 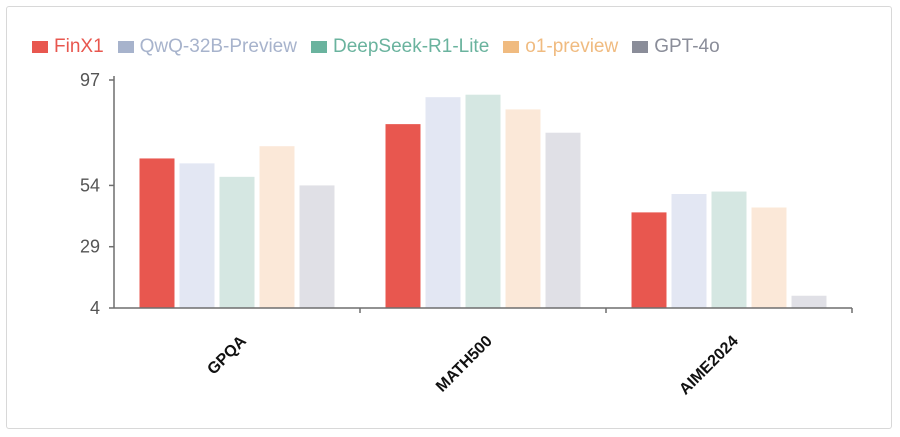 I want to click on y-tick-label: 97, so click(x=90, y=80).